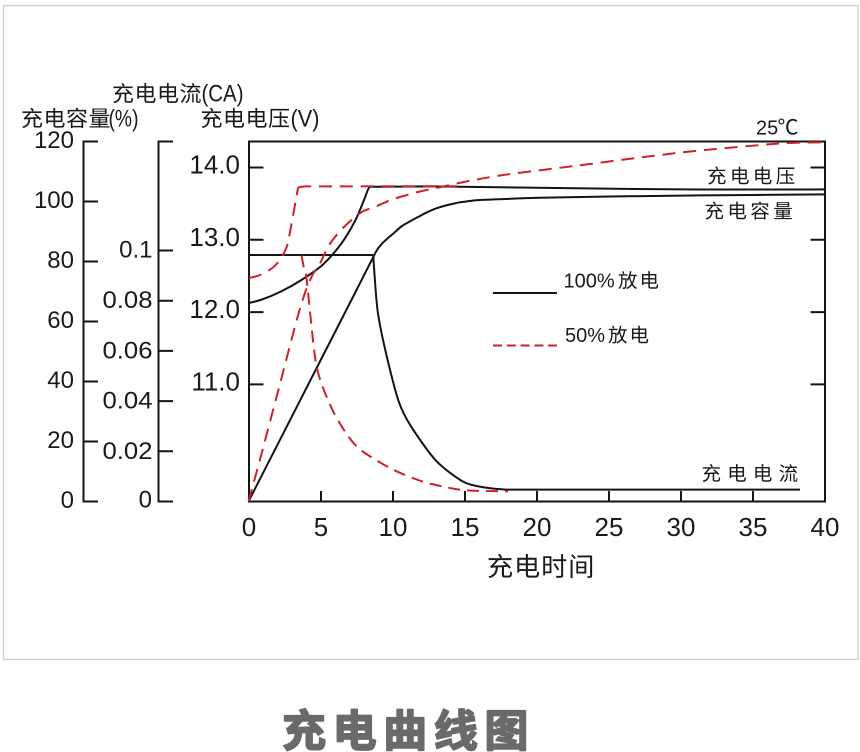  Describe the element at coordinates (128, 300) in the screenshot. I see `svg-text: 0.08` at that location.